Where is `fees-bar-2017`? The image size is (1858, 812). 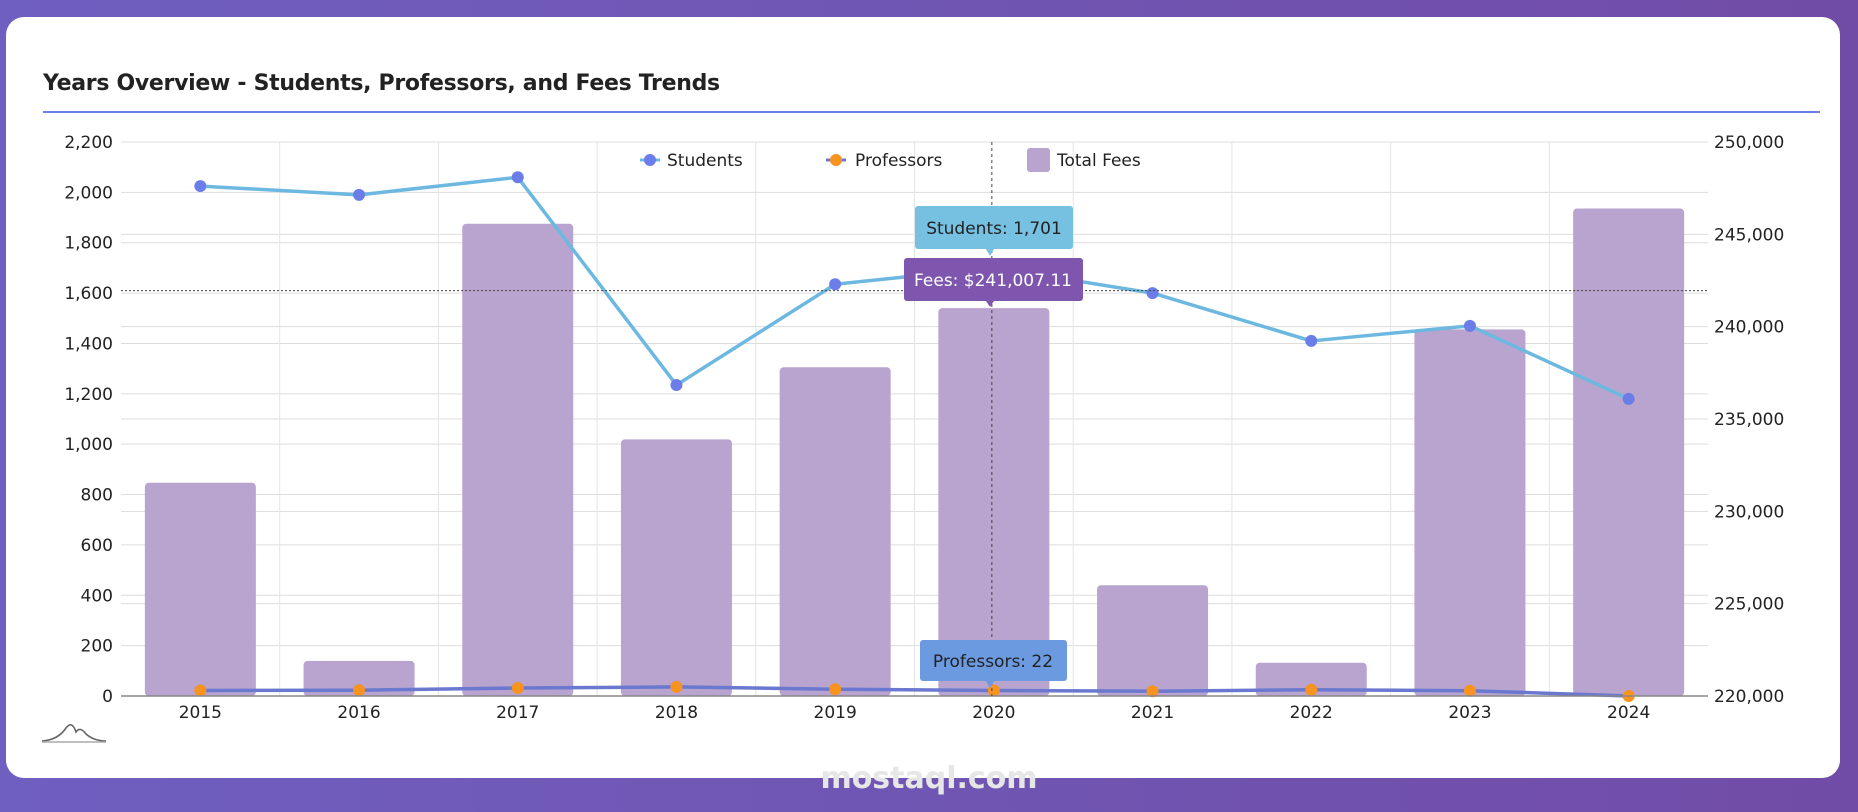 fees-bar-2017 is located at coordinates (518, 460).